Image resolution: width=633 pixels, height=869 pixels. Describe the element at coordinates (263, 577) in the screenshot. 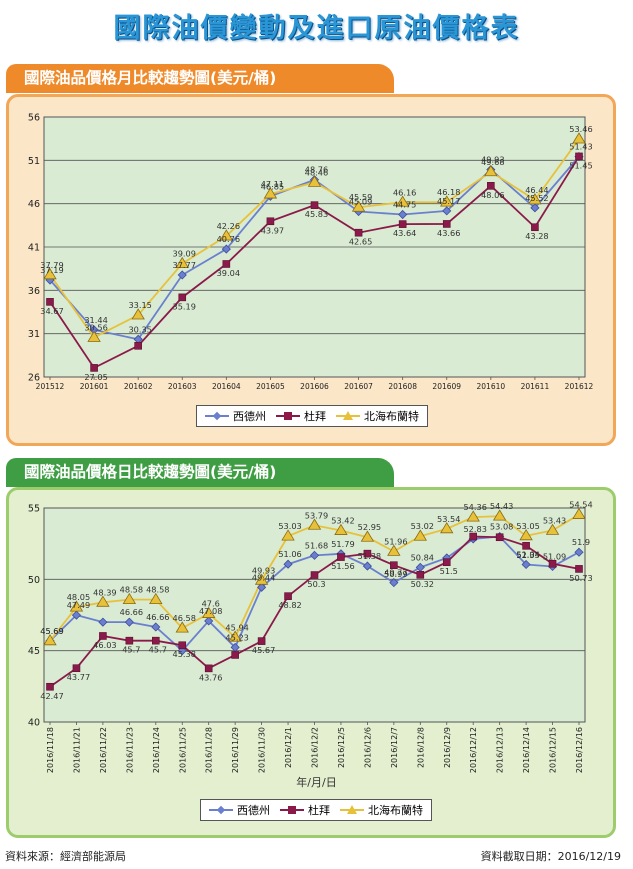

I see `daily-data-label-wti: 49.44` at that location.